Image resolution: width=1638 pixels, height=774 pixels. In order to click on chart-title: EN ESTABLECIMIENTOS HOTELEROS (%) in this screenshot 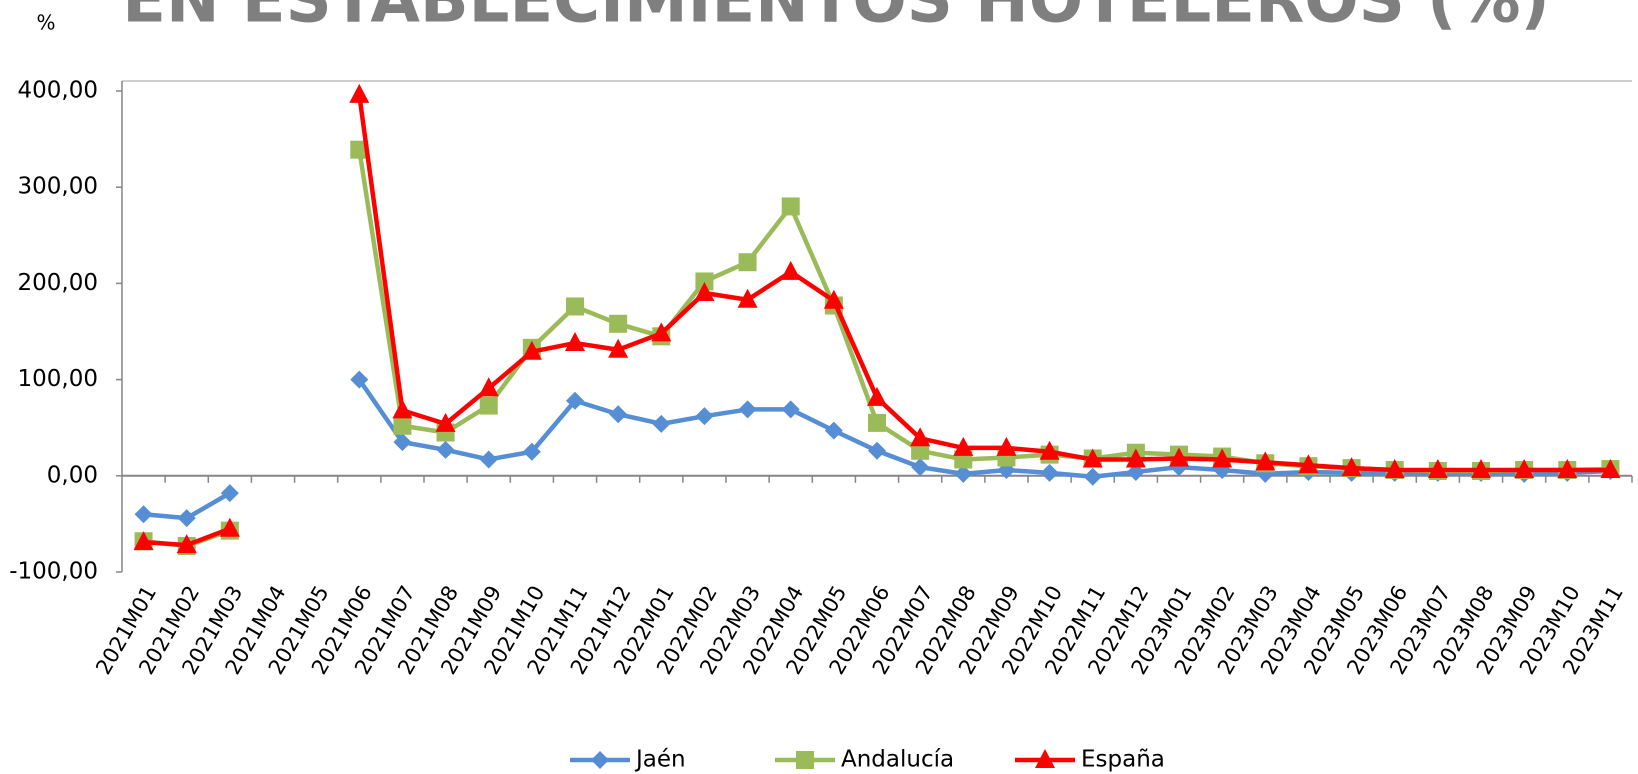, I will do `click(835, 19)`.